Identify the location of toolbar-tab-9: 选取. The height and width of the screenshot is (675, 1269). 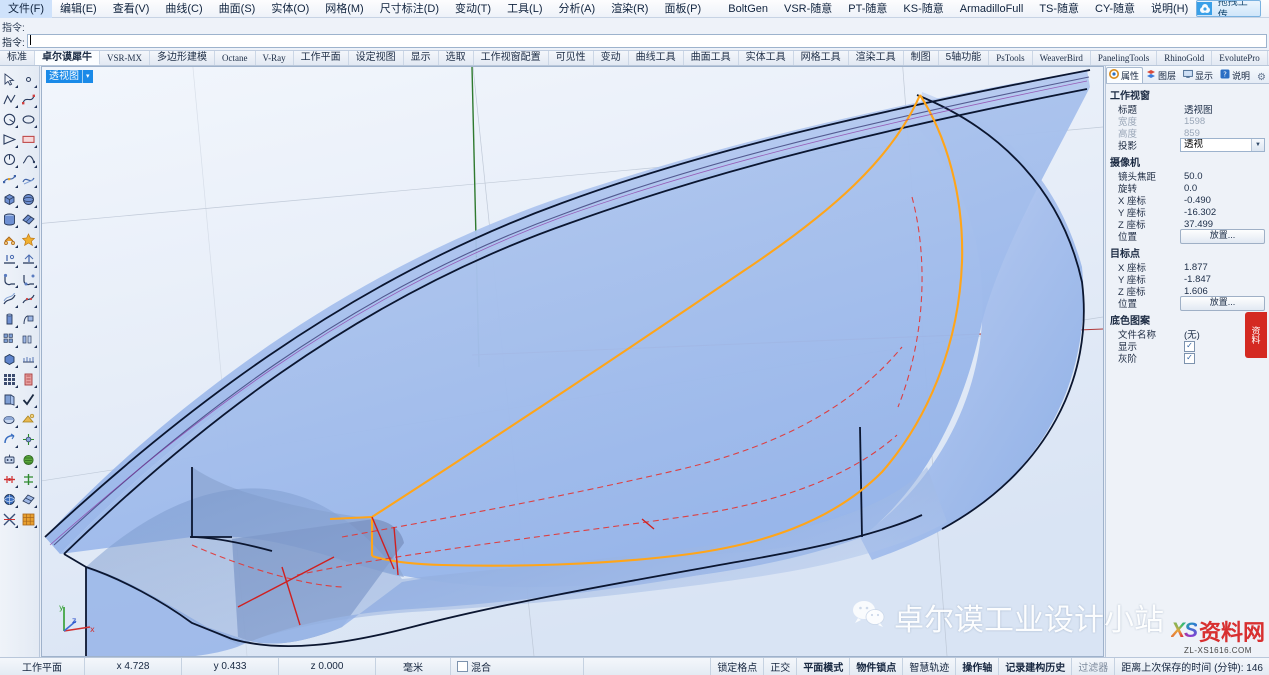
(456, 58).